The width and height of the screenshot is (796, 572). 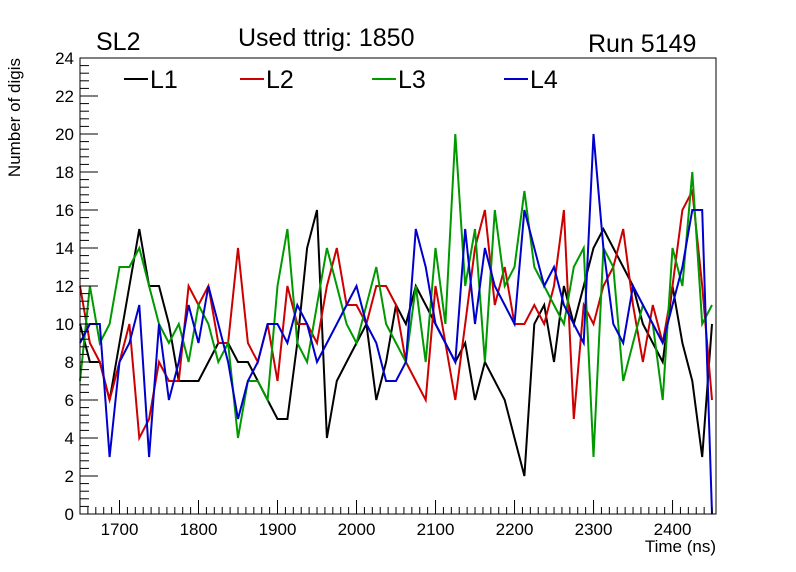 What do you see at coordinates (69, 476) in the screenshot?
I see `y-tick-label: 2` at bounding box center [69, 476].